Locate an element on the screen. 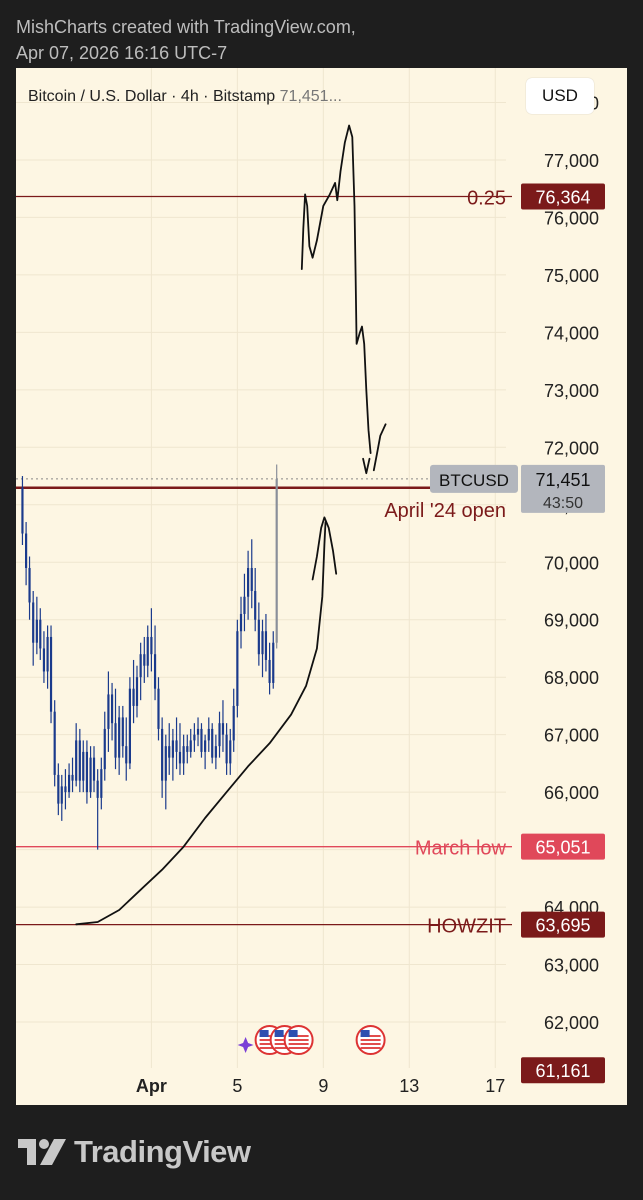 This screenshot has width=643, height=1200. symbol-title: Bitcoin / U.S. Dollar · 4h · Bitstamp is located at coordinates (152, 96).